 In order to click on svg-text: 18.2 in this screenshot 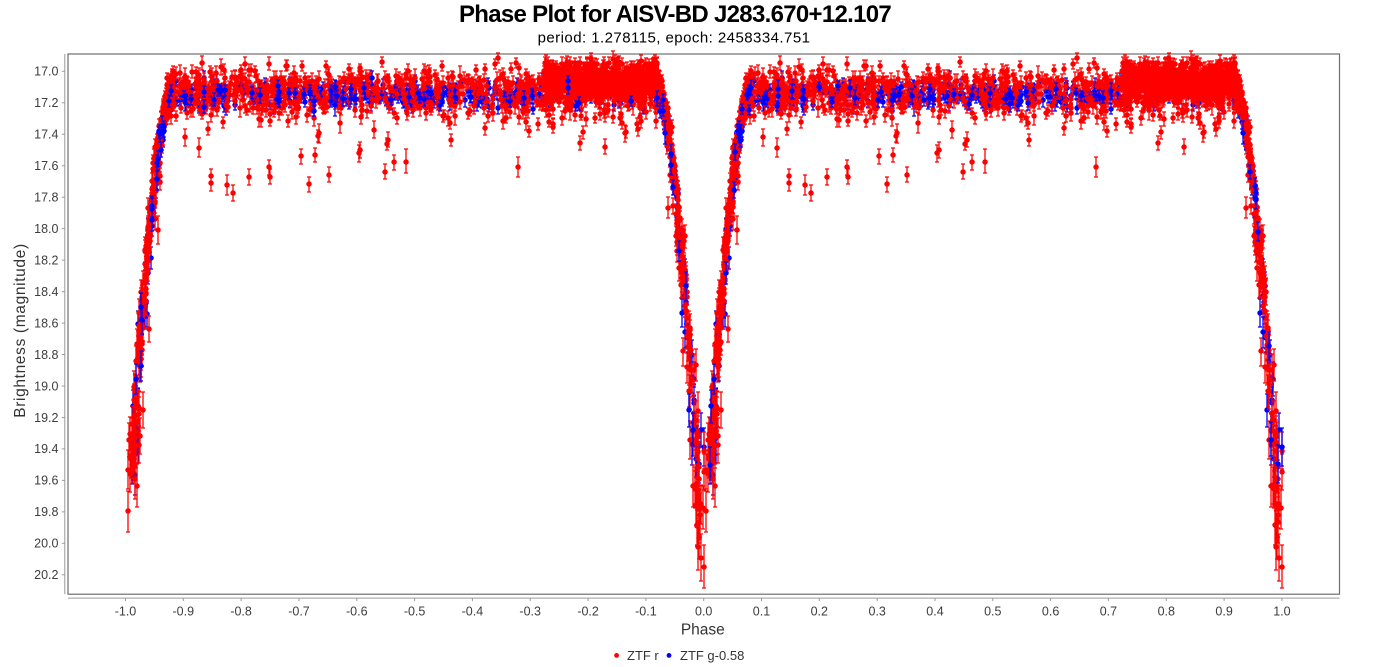, I will do `click(46, 260)`.